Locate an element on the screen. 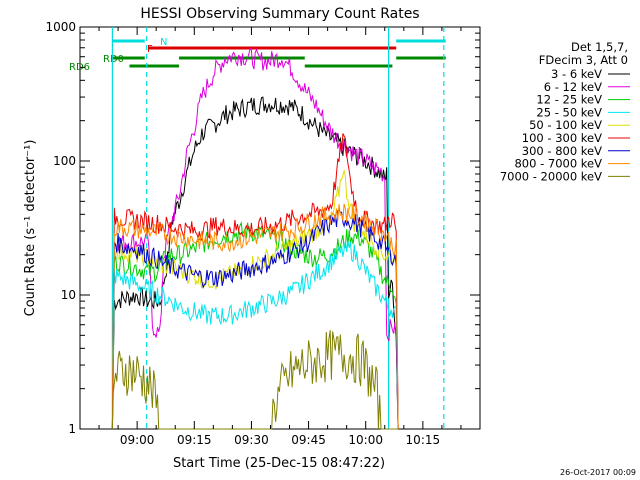 The height and width of the screenshot is (480, 640). y-tick-label-1: 10 is located at coordinates (68, 295).